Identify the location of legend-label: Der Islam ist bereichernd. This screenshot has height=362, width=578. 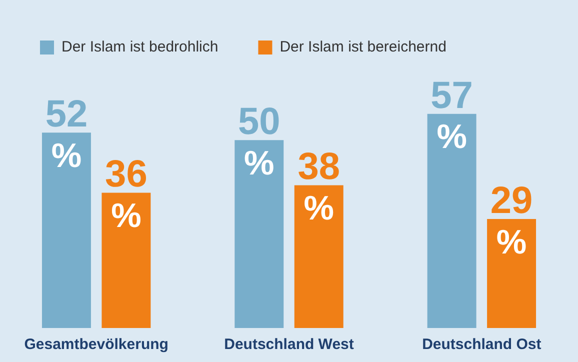
(363, 47).